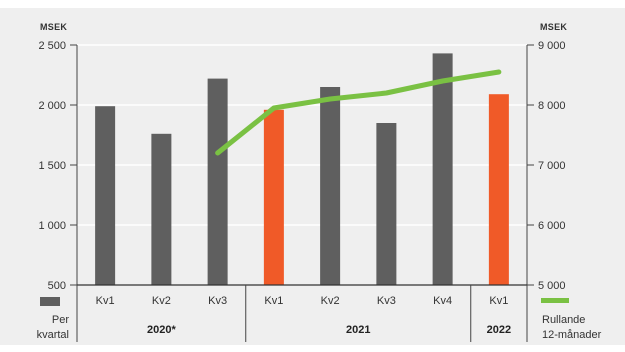 The image size is (625, 352). Describe the element at coordinates (161, 330) in the screenshot. I see `year-label: 2020*` at that location.